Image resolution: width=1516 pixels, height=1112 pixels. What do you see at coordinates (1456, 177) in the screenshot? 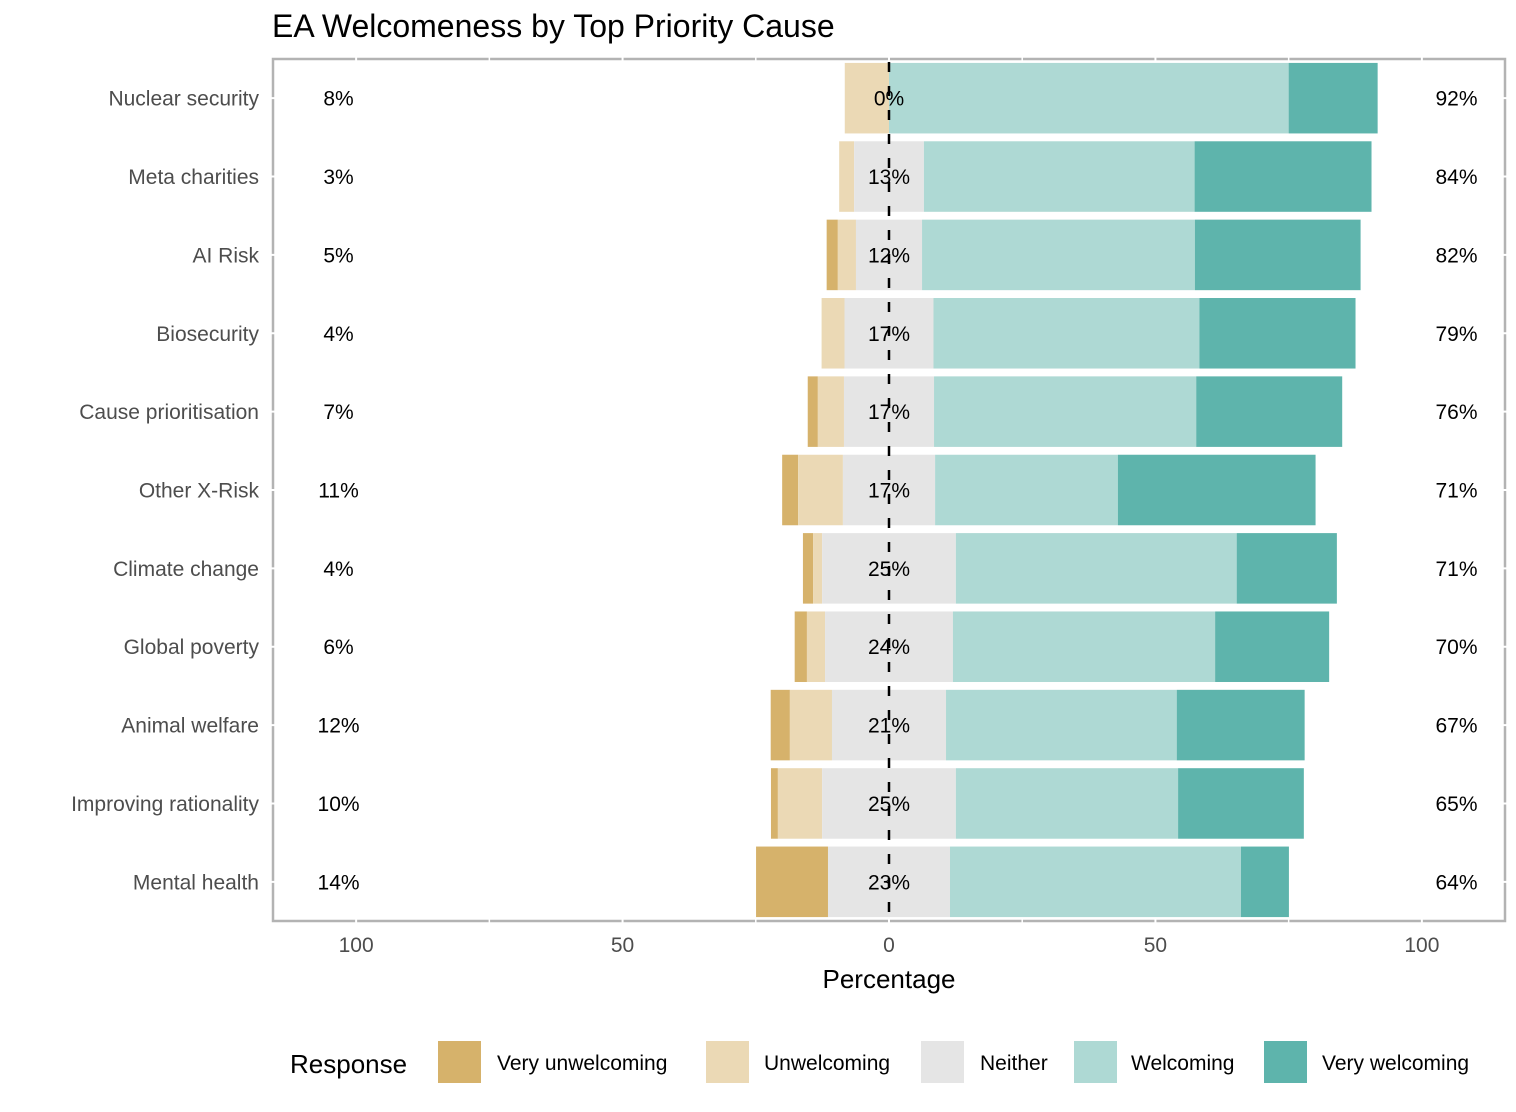
I see `right-percent-label: 84%` at bounding box center [1456, 177].